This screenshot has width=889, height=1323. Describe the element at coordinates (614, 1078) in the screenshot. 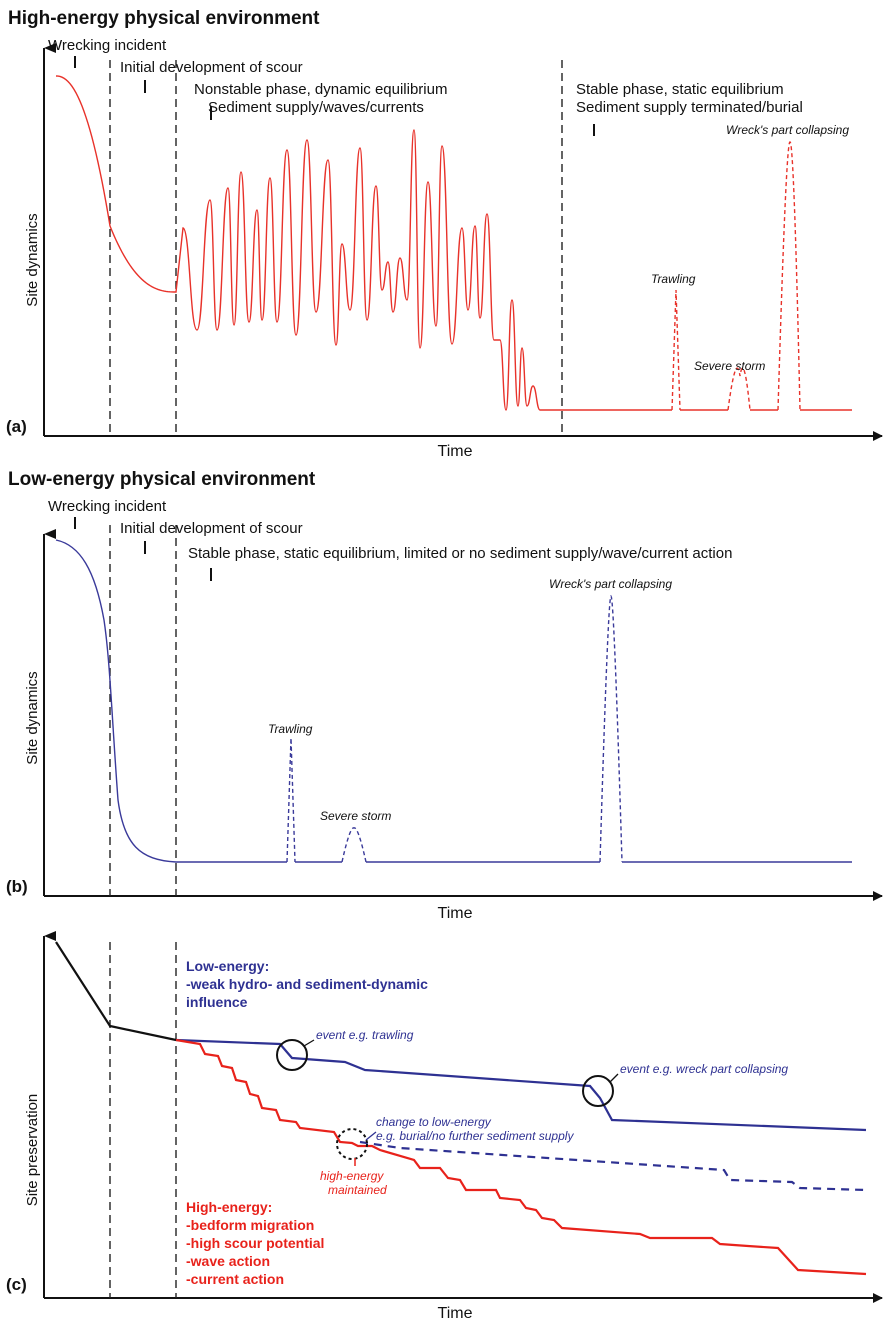

I see `collapse-pointer` at that location.